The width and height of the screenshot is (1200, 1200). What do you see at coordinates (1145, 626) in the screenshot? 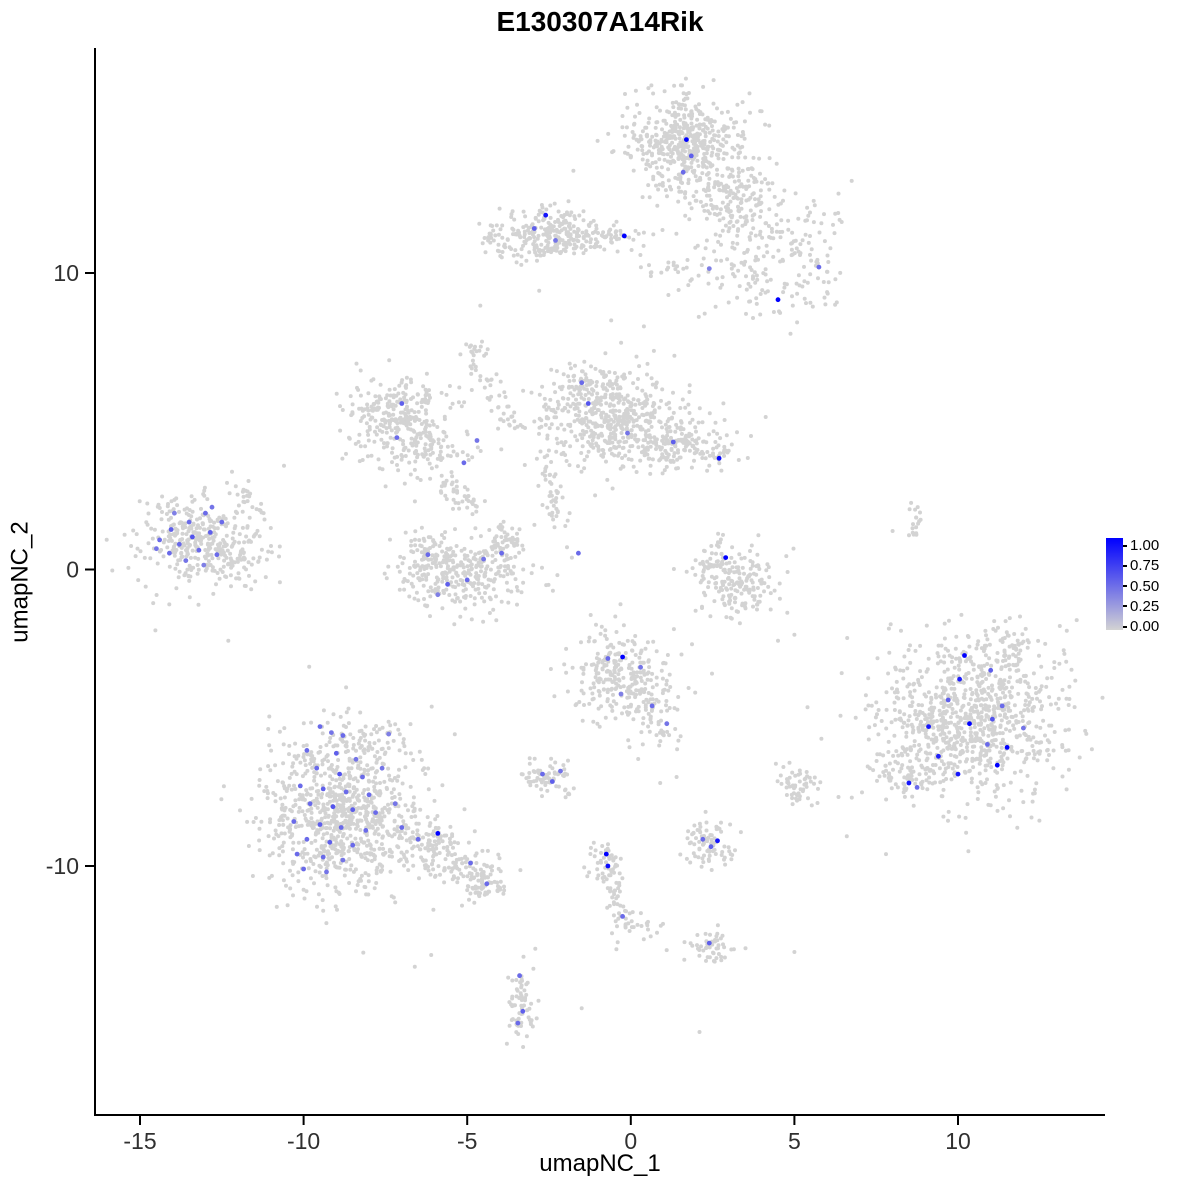
I see `legend-label-text: 0.00` at bounding box center [1145, 626].